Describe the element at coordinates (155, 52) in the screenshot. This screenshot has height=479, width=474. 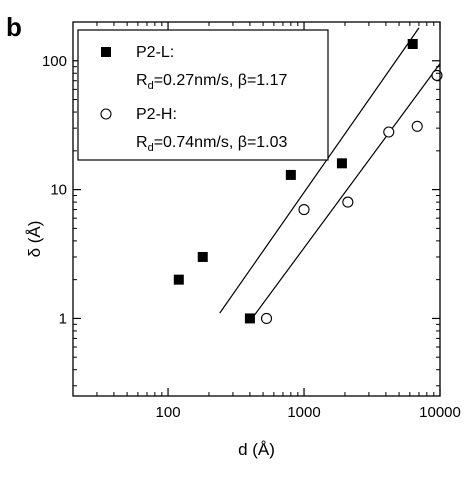
I see `legend-series-name: P2-L:` at that location.